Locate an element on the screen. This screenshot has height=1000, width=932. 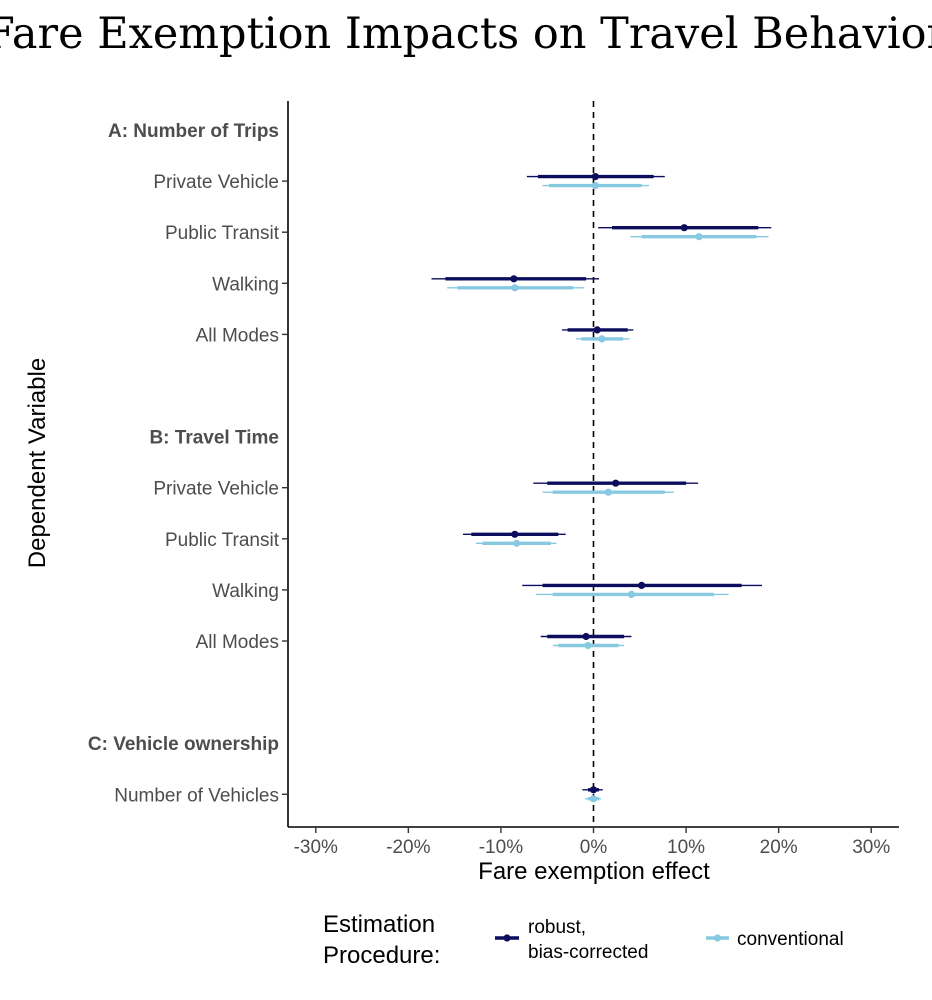
legend-title-line: Procedure: is located at coordinates (381, 955).